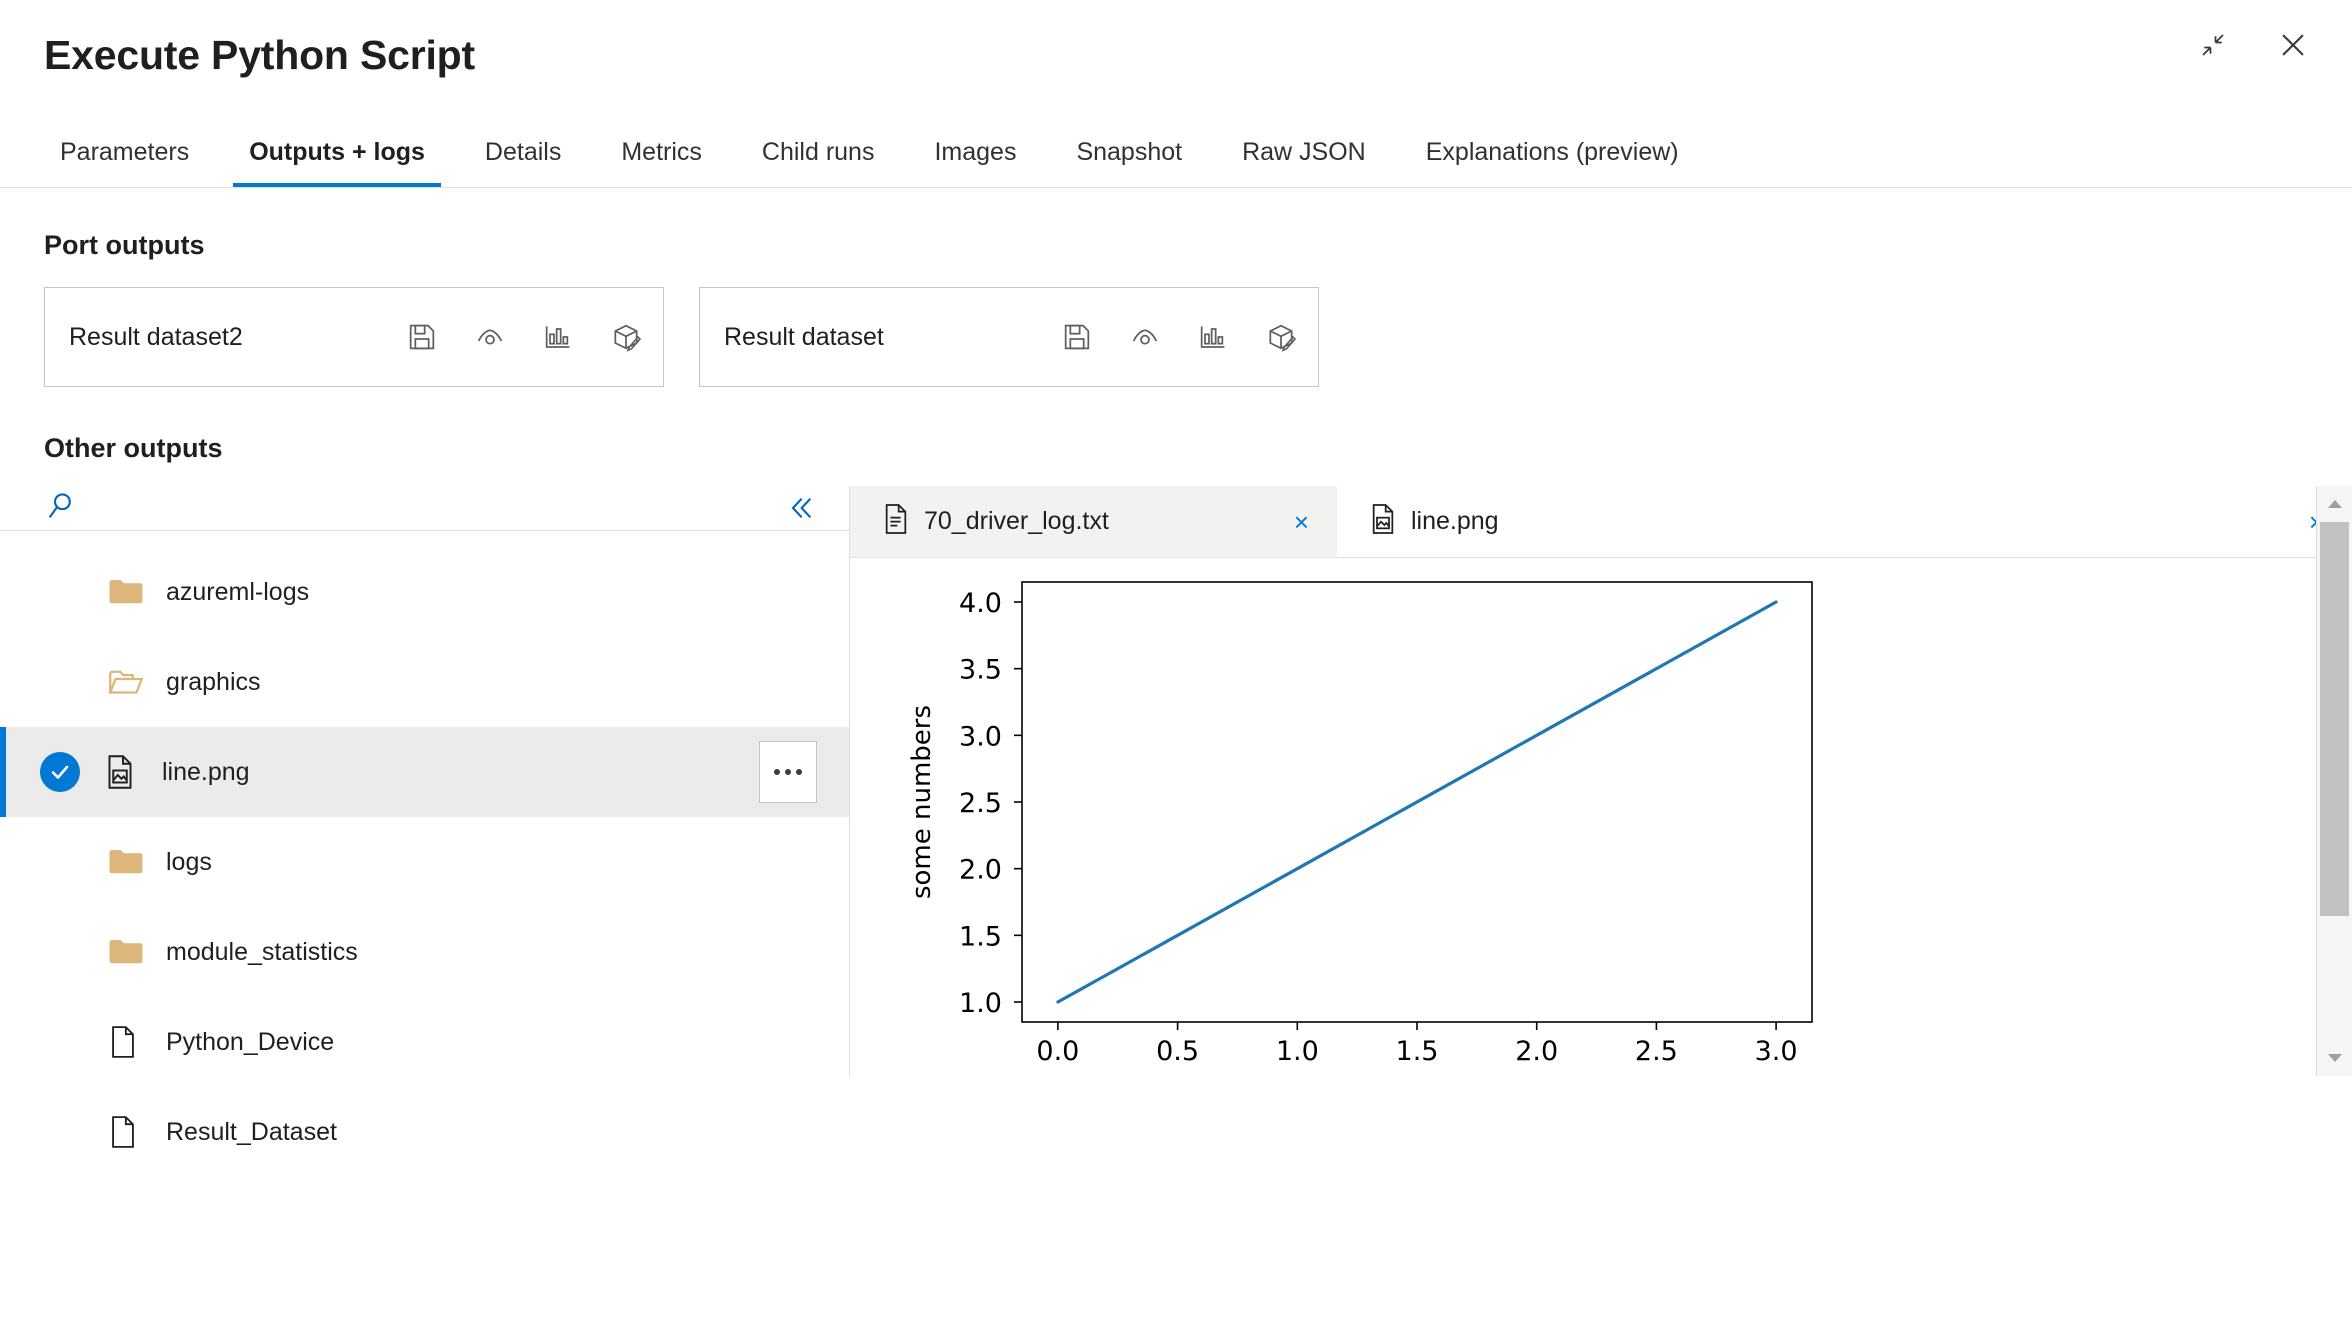 The height and width of the screenshot is (1324, 2352). What do you see at coordinates (801, 508) in the screenshot?
I see `collapse-chevron-left-icon` at bounding box center [801, 508].